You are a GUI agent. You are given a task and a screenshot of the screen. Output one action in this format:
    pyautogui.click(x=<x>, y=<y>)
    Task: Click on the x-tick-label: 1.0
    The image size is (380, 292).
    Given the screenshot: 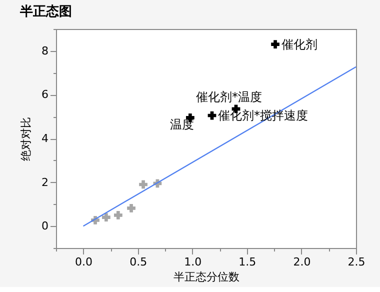 What is the action you would take?
    pyautogui.click(x=193, y=262)
    